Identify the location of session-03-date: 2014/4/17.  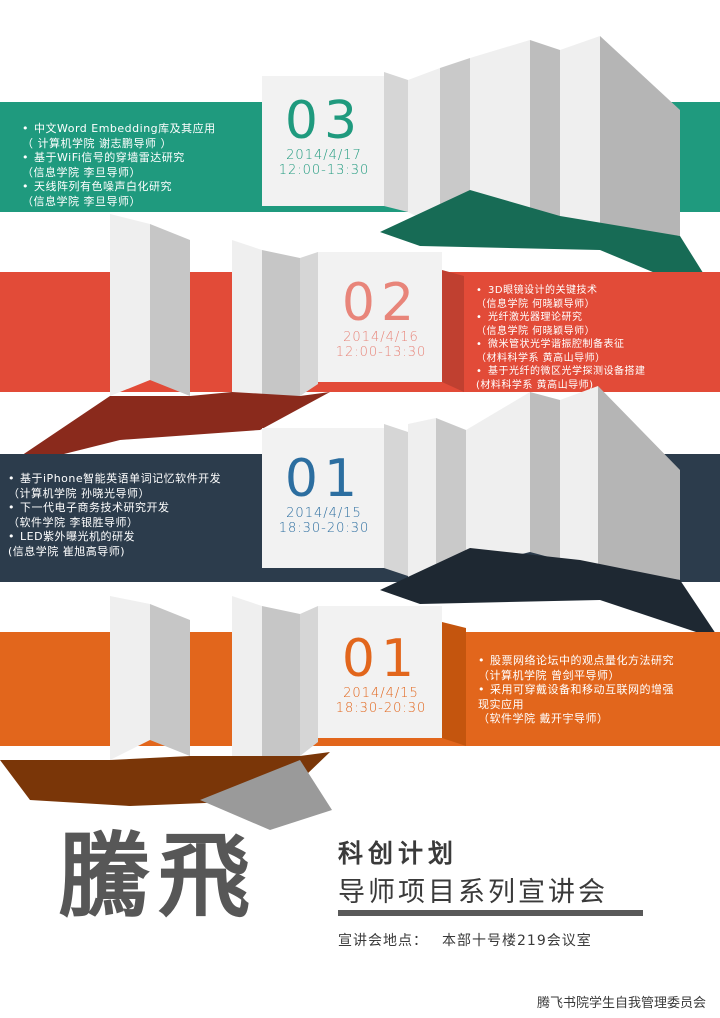
(324, 155).